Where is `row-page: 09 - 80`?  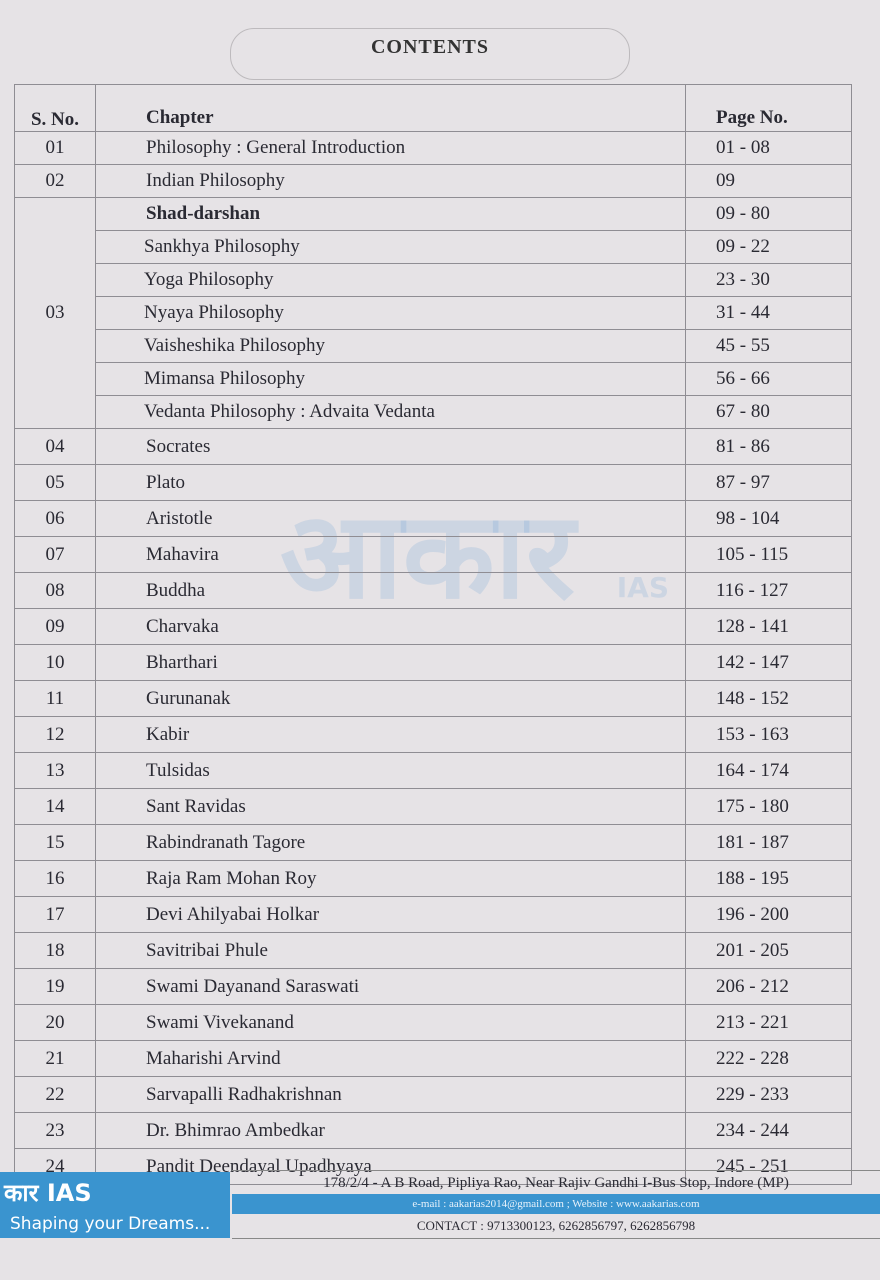
row-page: 09 - 80 is located at coordinates (768, 214).